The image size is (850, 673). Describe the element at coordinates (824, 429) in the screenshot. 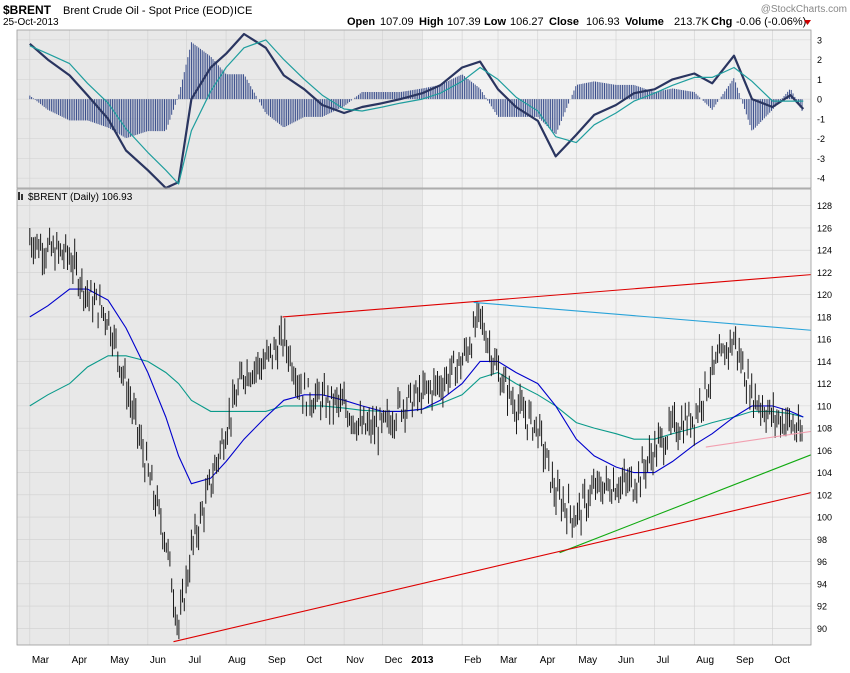

I see `price-tick-label: 108` at that location.